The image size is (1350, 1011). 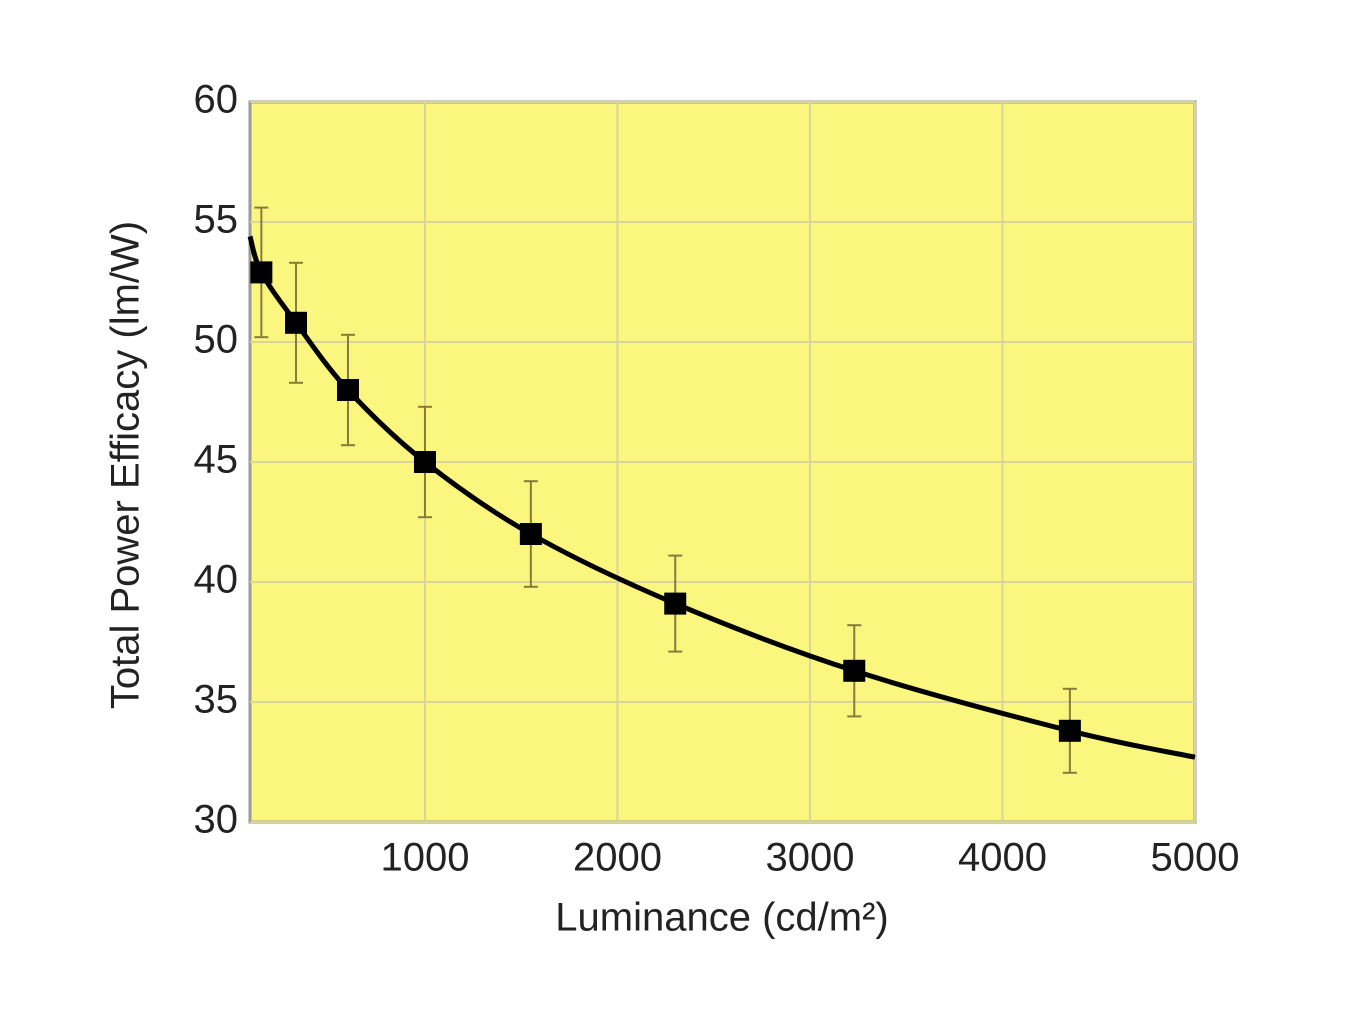 I want to click on x-tick-label: 4000, so click(x=1002, y=858).